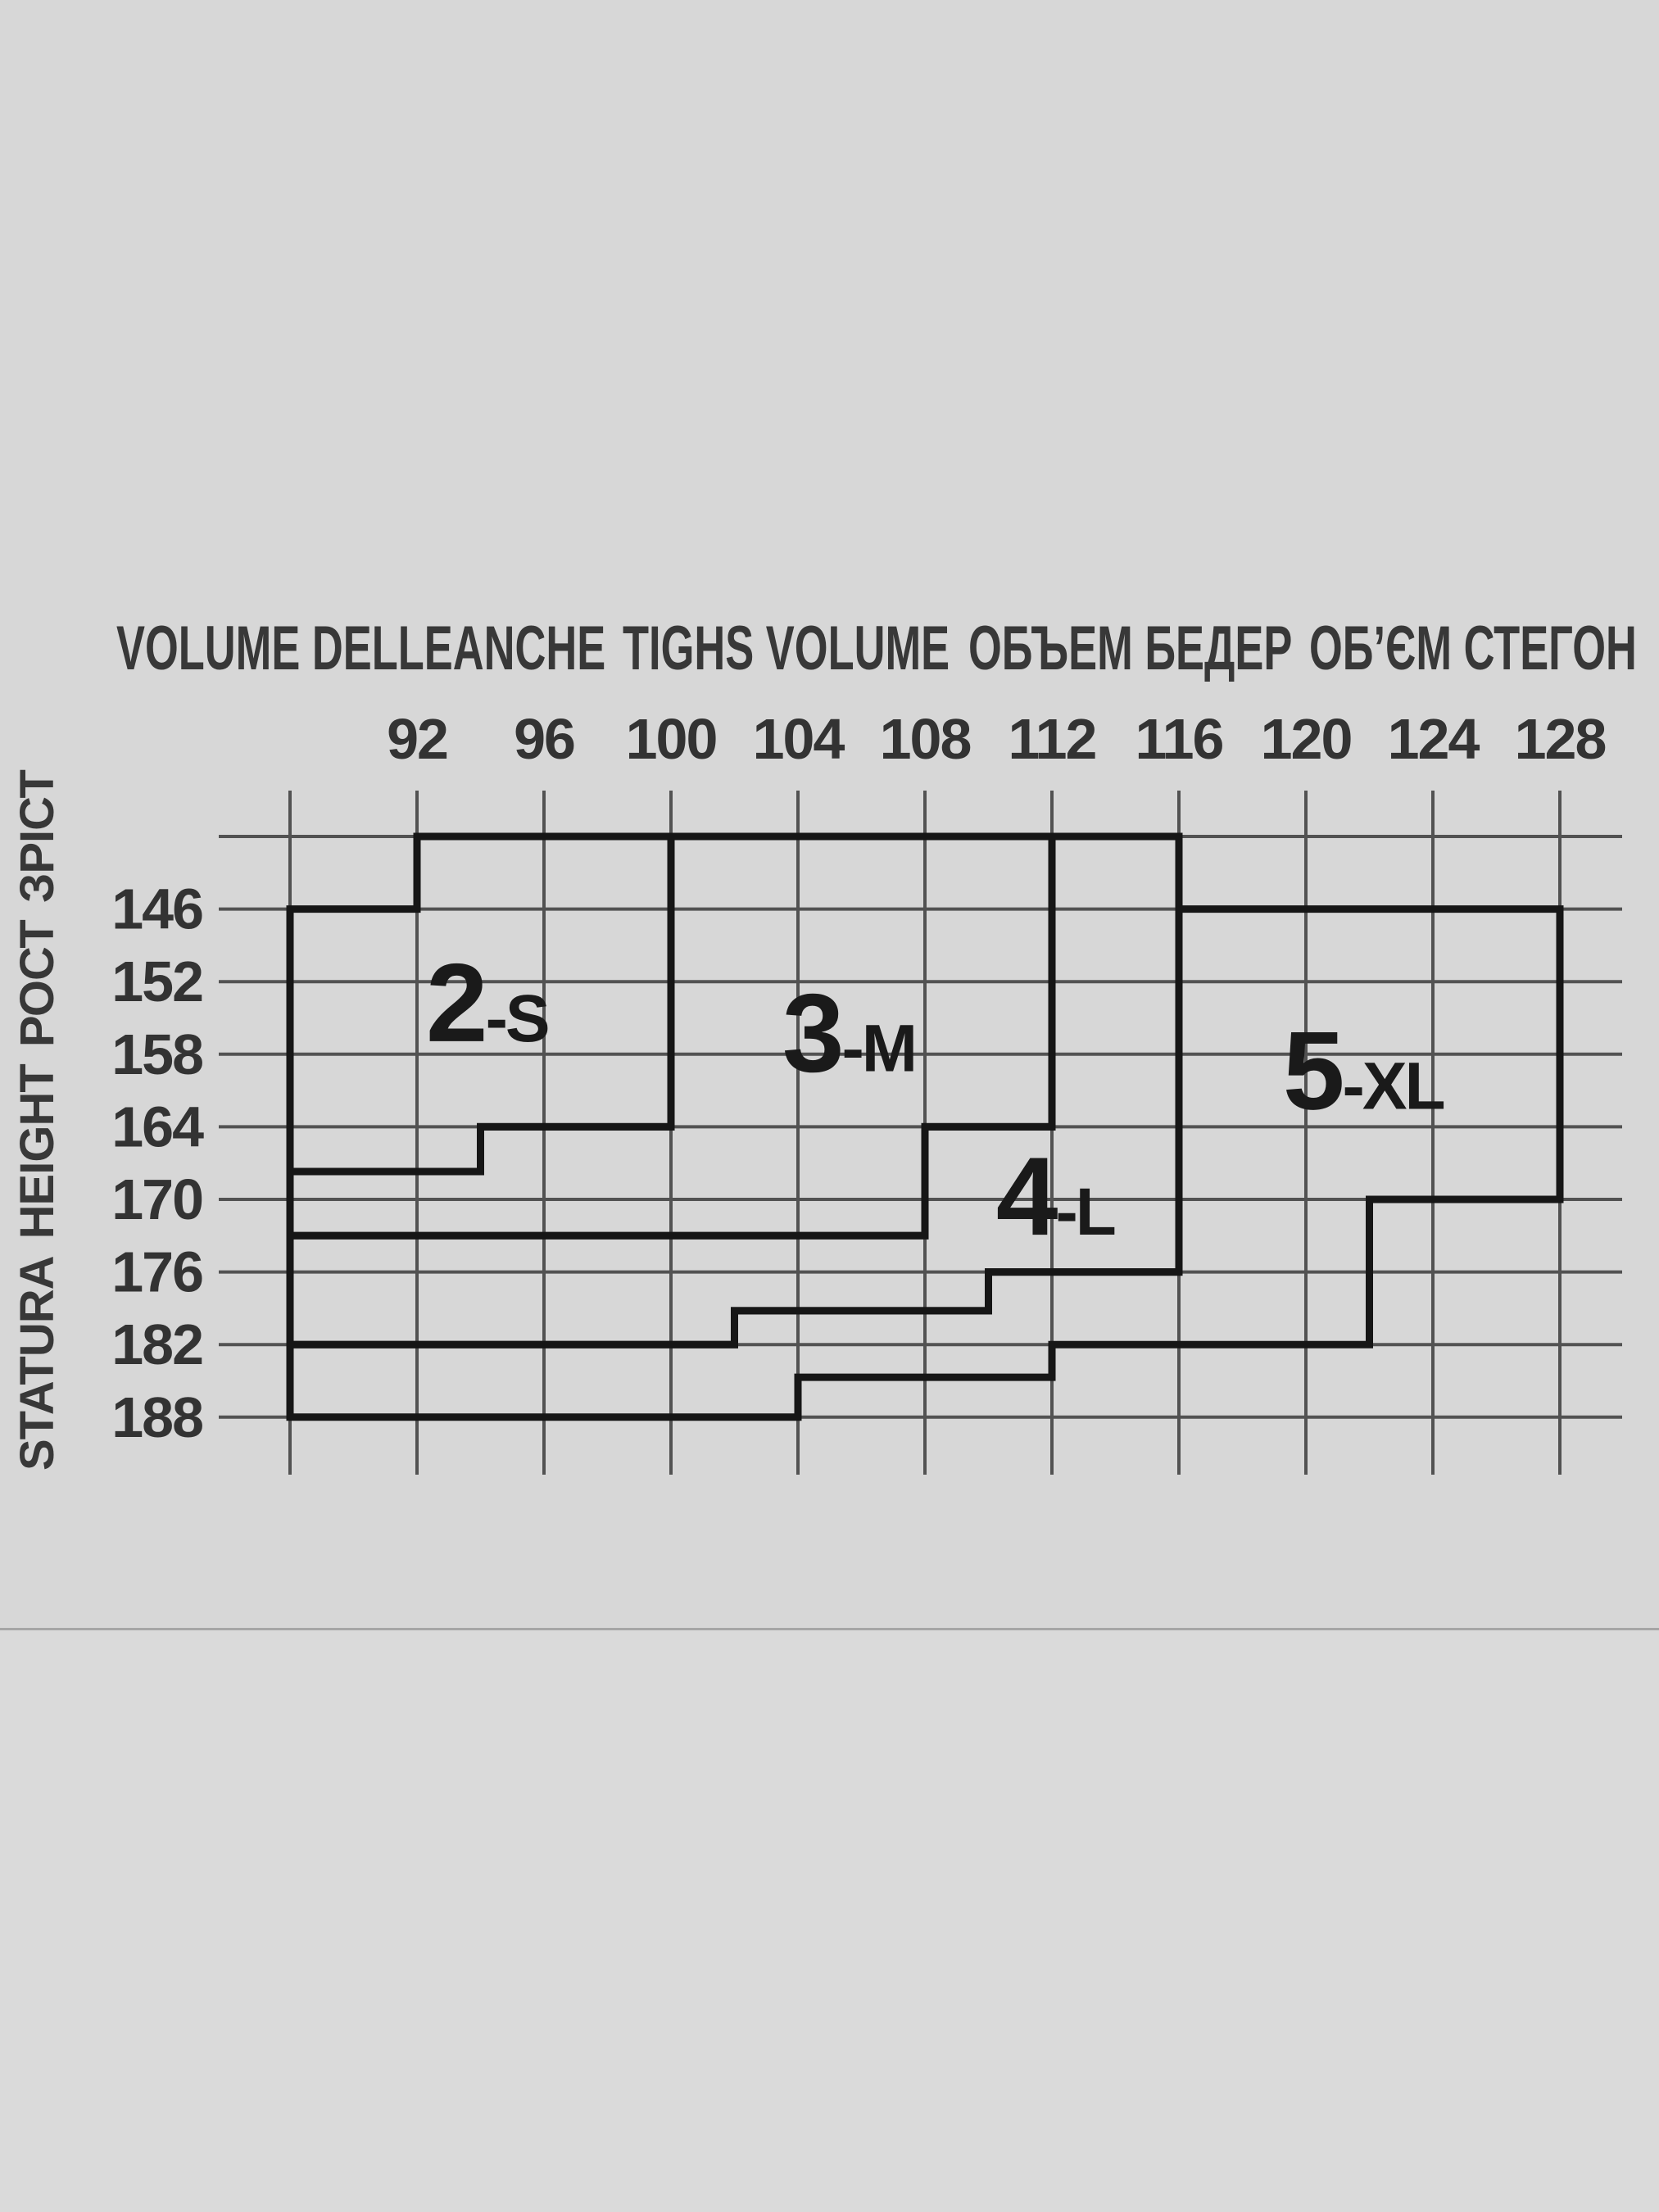 The width and height of the screenshot is (1659, 2212). Describe the element at coordinates (879, 1049) in the screenshot. I see `region-3-M-label-letter: -M` at that location.